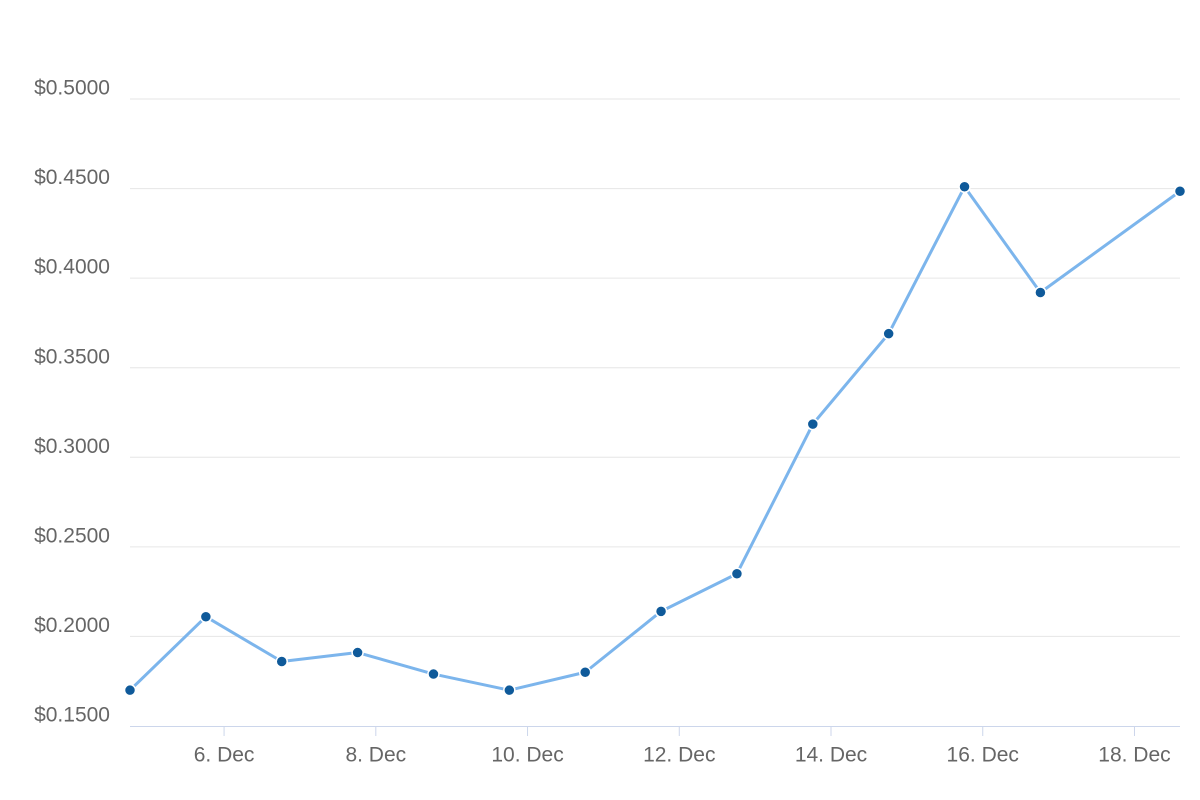  Describe the element at coordinates (72, 88) in the screenshot. I see `y-tick-label: $0.5000` at that location.